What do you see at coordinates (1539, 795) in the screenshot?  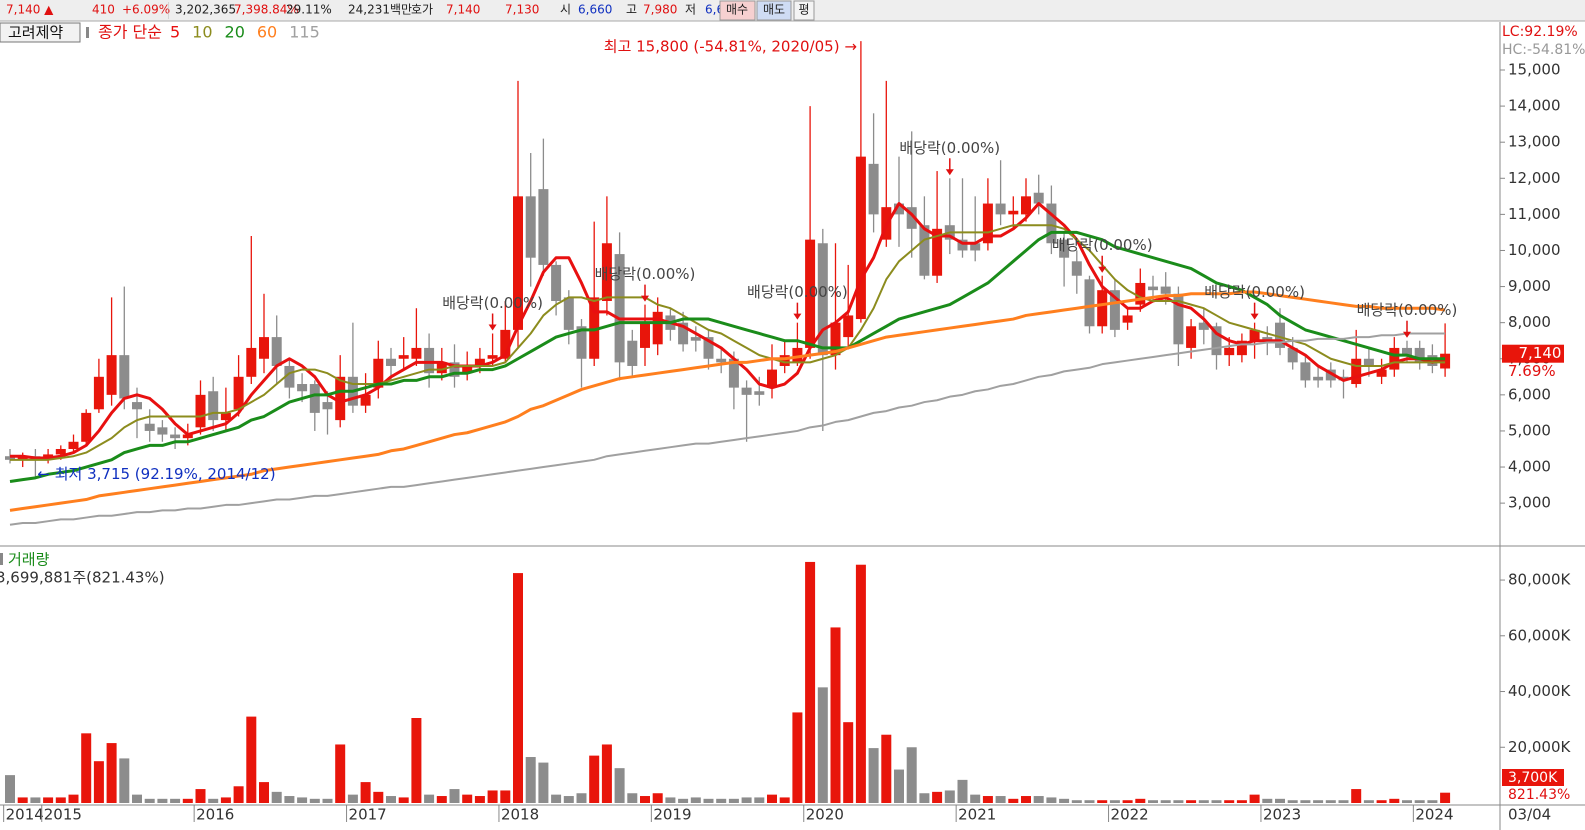 I see `last-volume-rate: 821.43%` at bounding box center [1539, 795].